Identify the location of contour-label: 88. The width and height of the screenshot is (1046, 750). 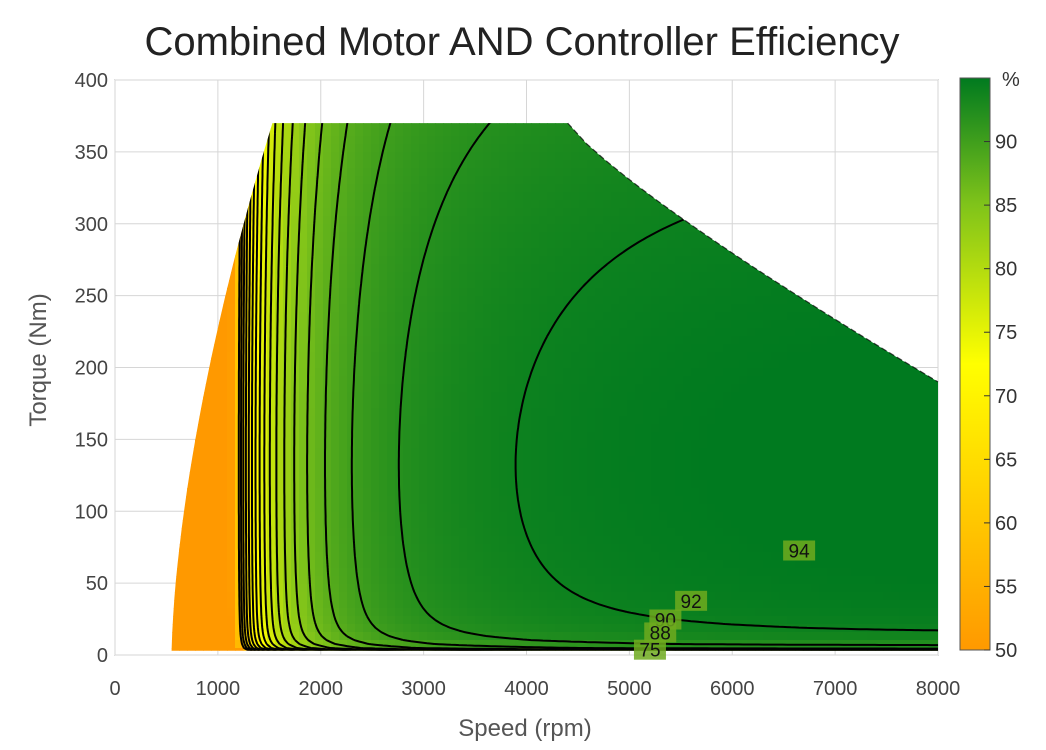
(660, 633).